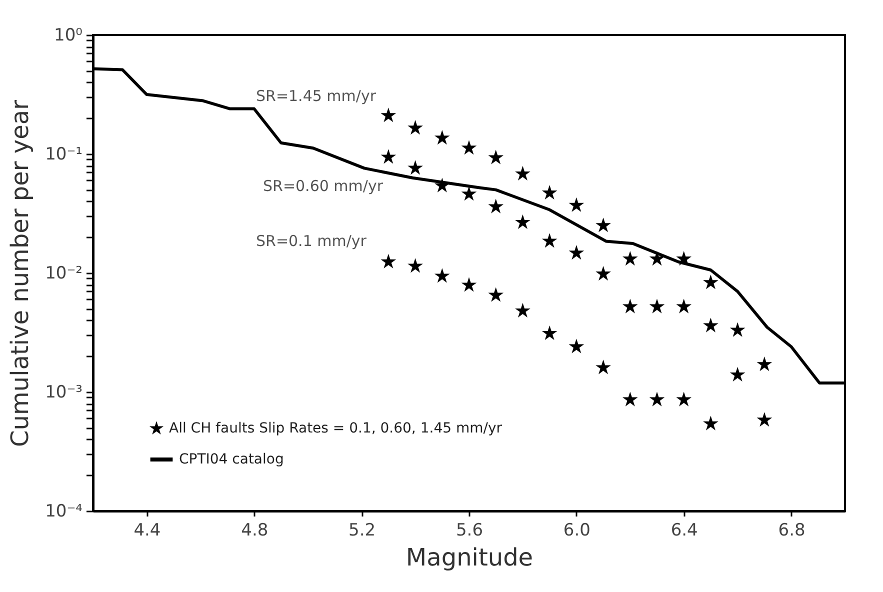 The image size is (883, 592). Describe the element at coordinates (684, 530) in the screenshot. I see `x-tick-label: 6.4` at that location.